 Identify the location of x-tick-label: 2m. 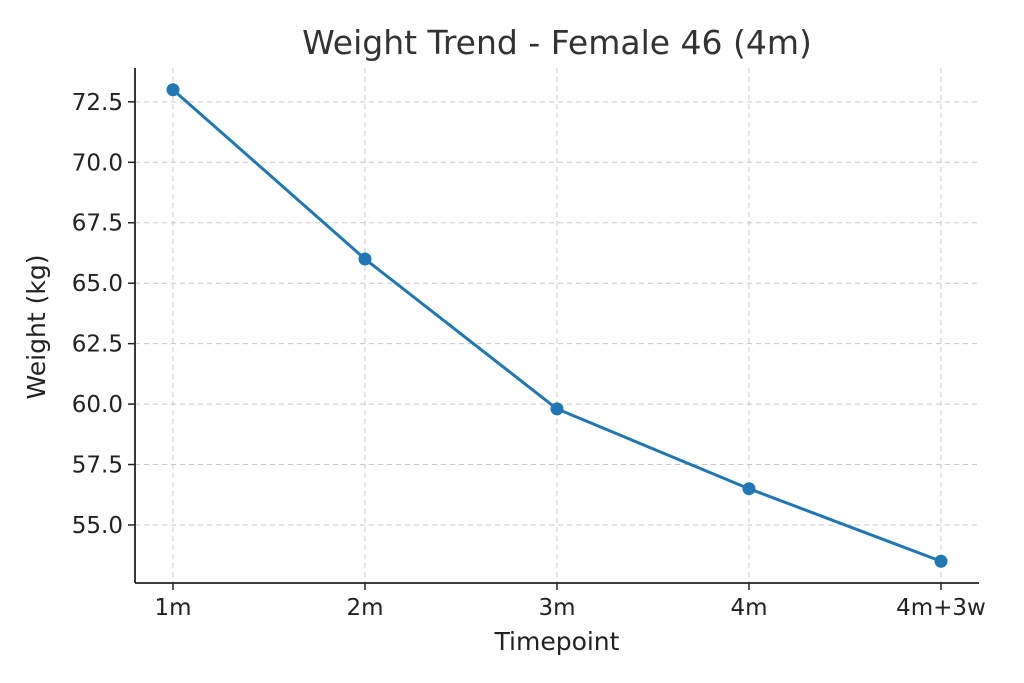
(364, 608).